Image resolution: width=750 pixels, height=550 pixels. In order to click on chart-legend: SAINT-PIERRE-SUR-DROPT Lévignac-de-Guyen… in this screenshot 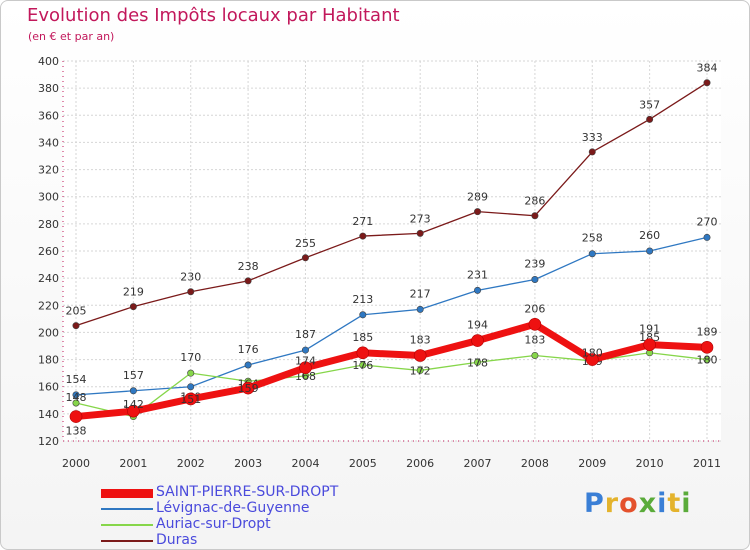, I will do `click(251, 516)`.